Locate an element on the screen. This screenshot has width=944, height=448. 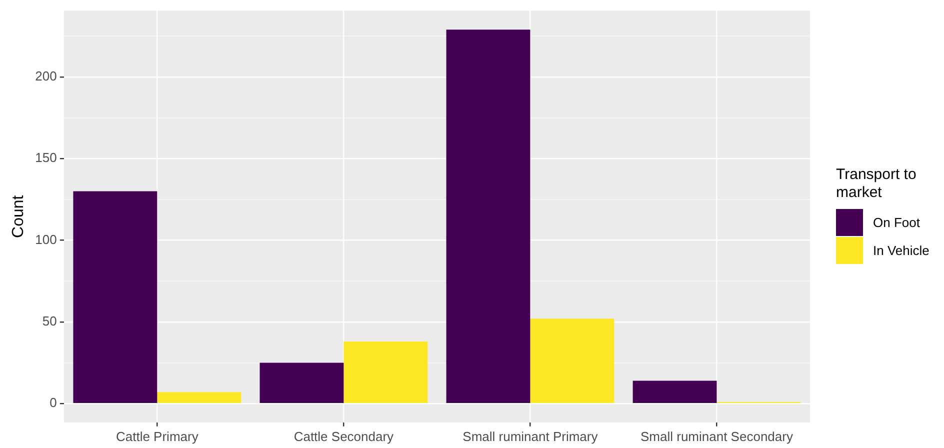
x-tick-label: Small ruminant Secondary is located at coordinates (717, 436).